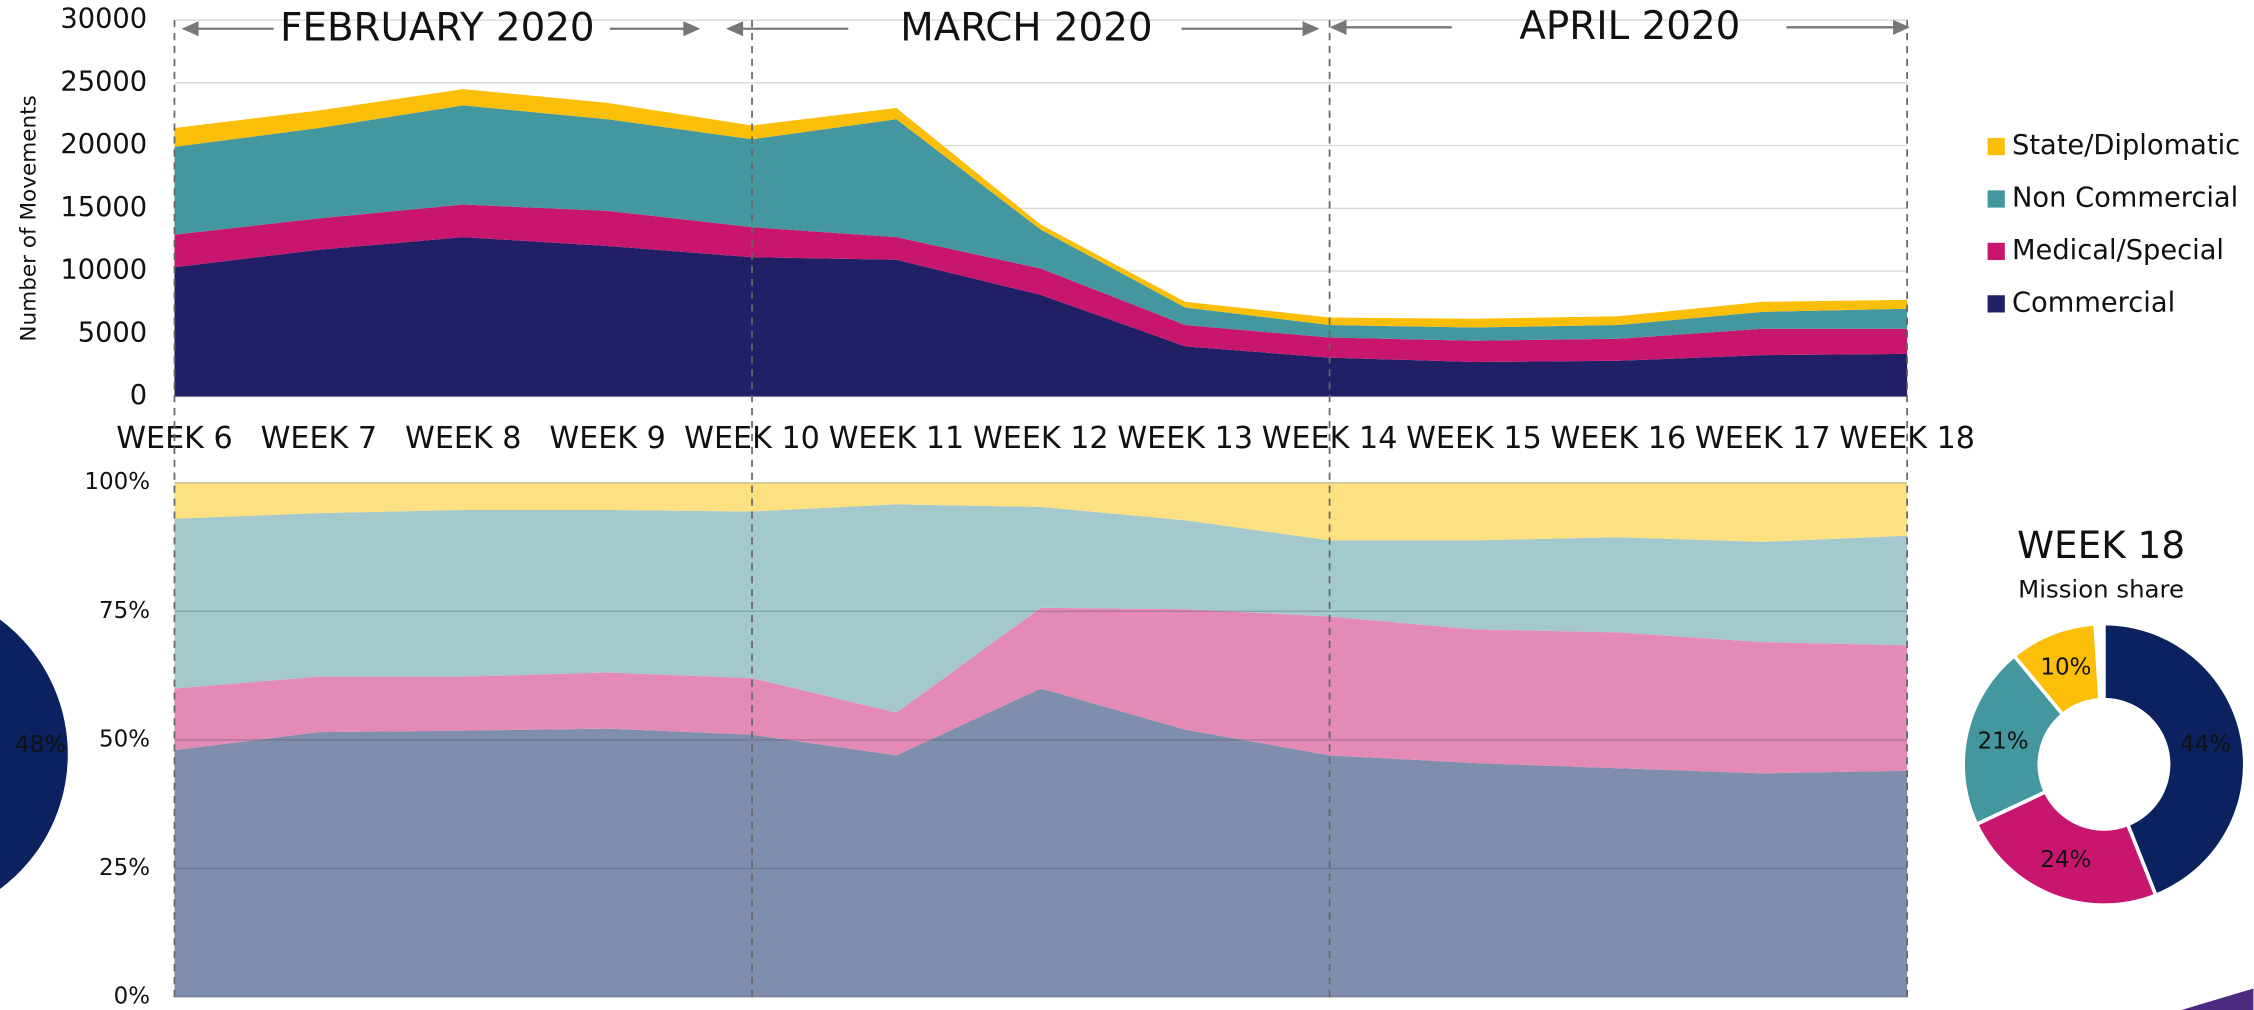  What do you see at coordinates (437, 28) in the screenshot?
I see `month-label: FEBRUARY 2020` at bounding box center [437, 28].